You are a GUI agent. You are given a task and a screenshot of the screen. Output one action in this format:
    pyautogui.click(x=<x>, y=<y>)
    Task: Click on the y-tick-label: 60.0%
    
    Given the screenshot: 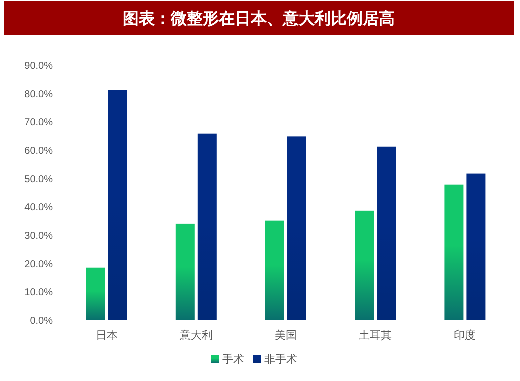 What is the action you would take?
    pyautogui.click(x=39, y=151)
    